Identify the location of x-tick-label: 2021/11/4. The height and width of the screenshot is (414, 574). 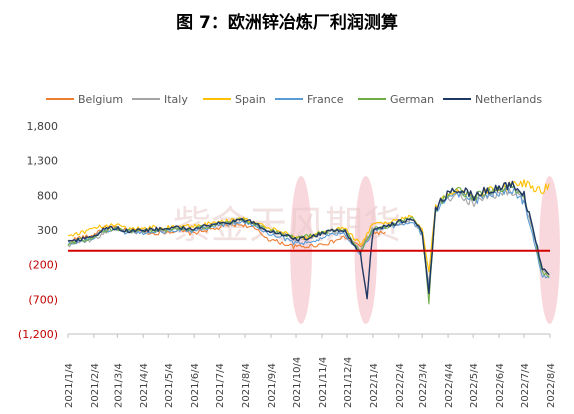
(323, 382).